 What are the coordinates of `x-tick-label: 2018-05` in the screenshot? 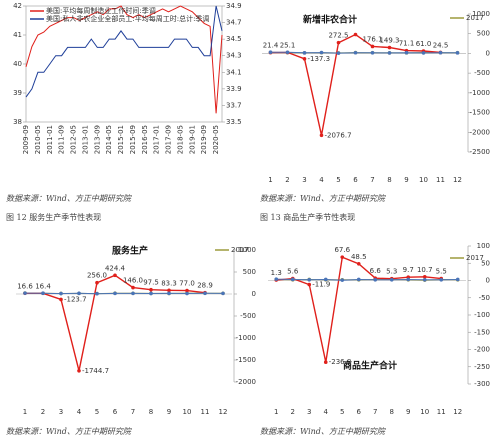 It's located at (180, 139).